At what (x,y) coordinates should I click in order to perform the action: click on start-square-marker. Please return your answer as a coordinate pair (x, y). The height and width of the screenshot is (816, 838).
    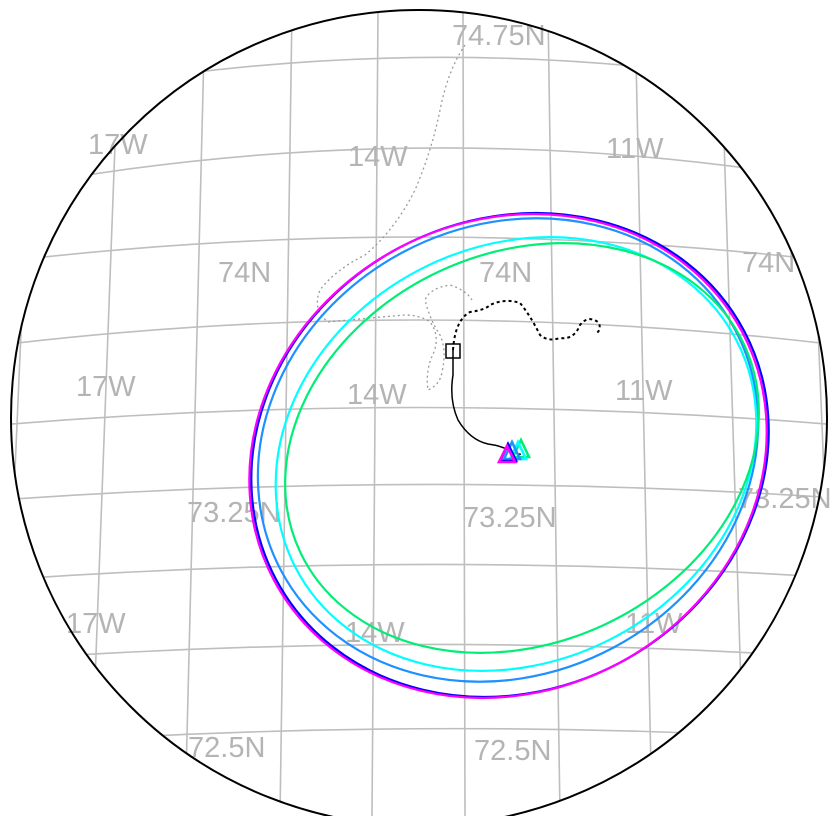
    Looking at the image, I should click on (453, 351).